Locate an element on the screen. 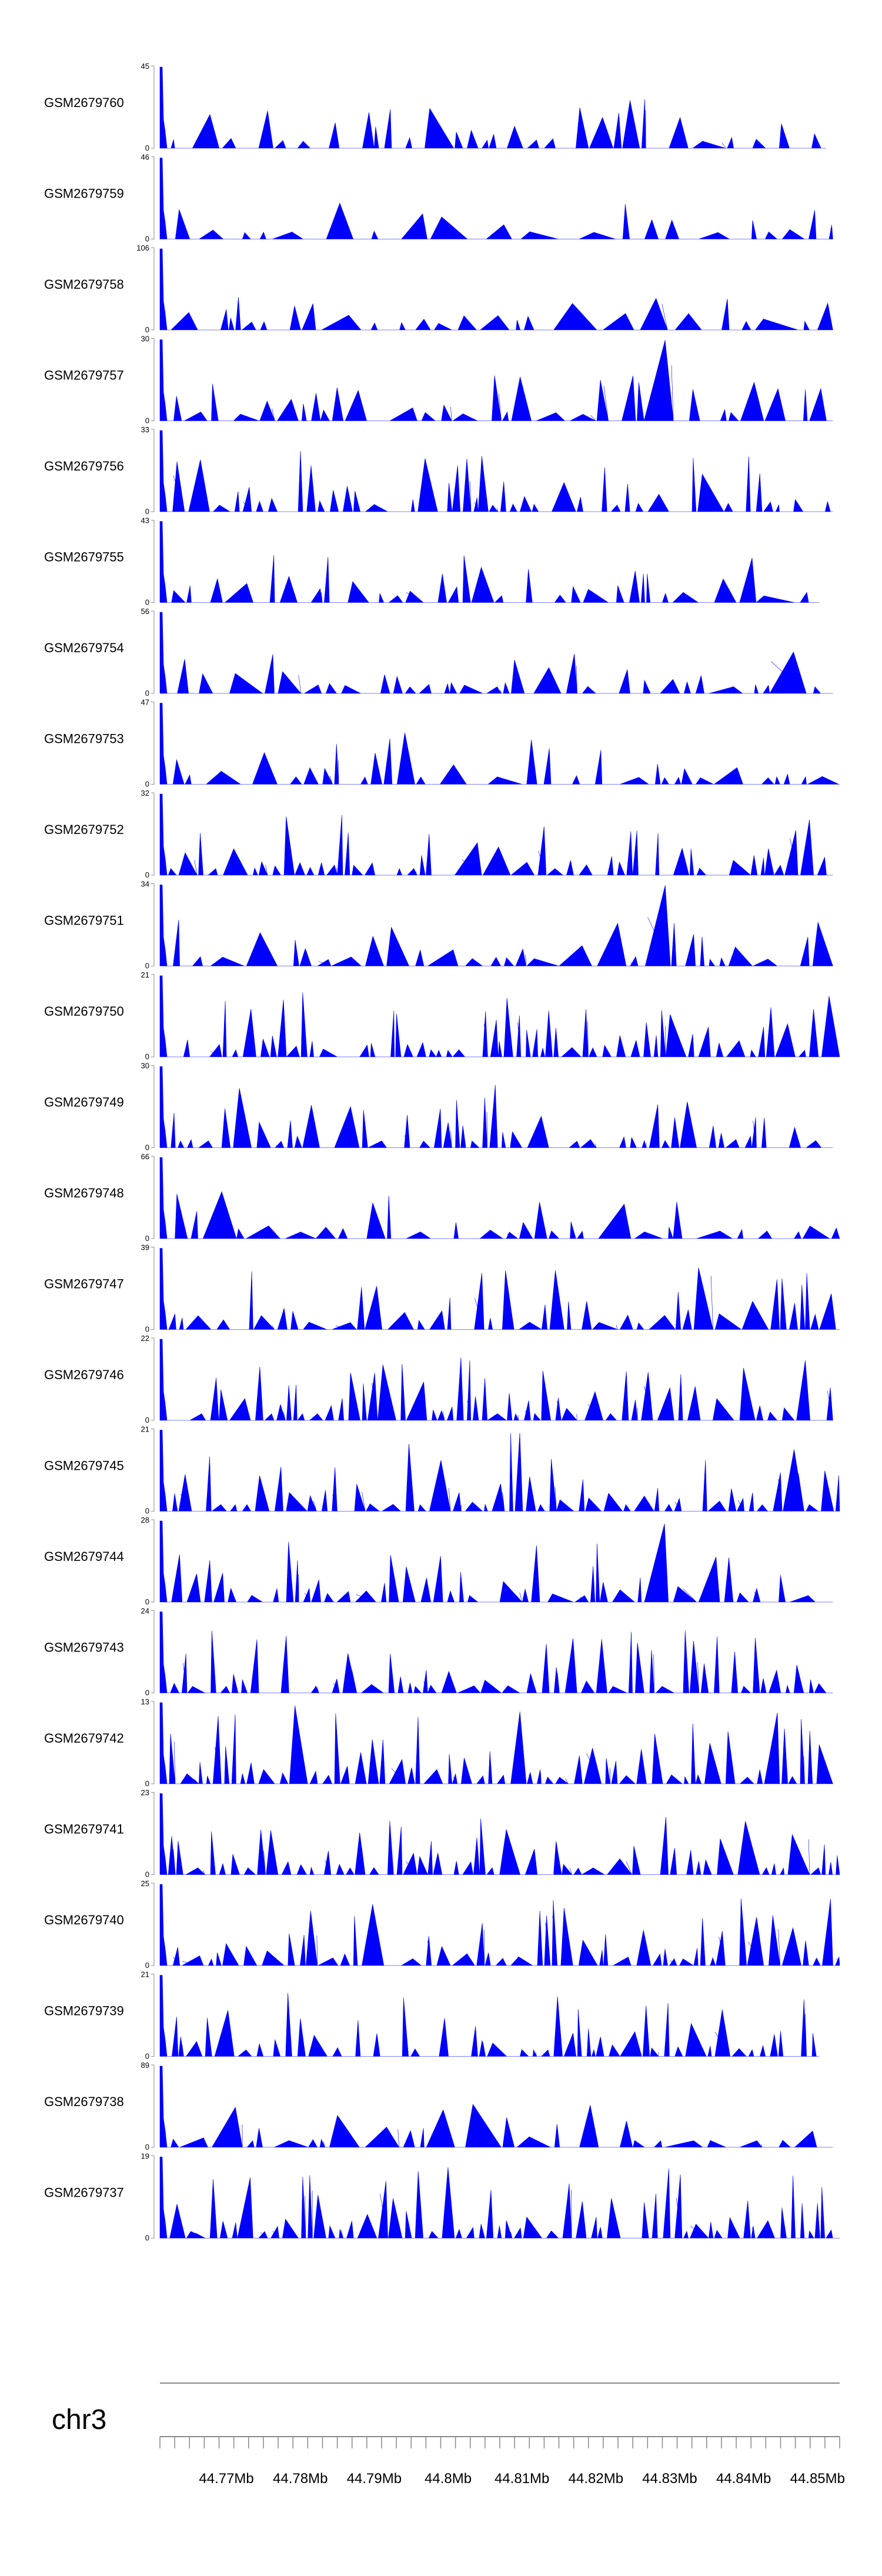  track-ymax-label: 19 is located at coordinates (145, 2156).